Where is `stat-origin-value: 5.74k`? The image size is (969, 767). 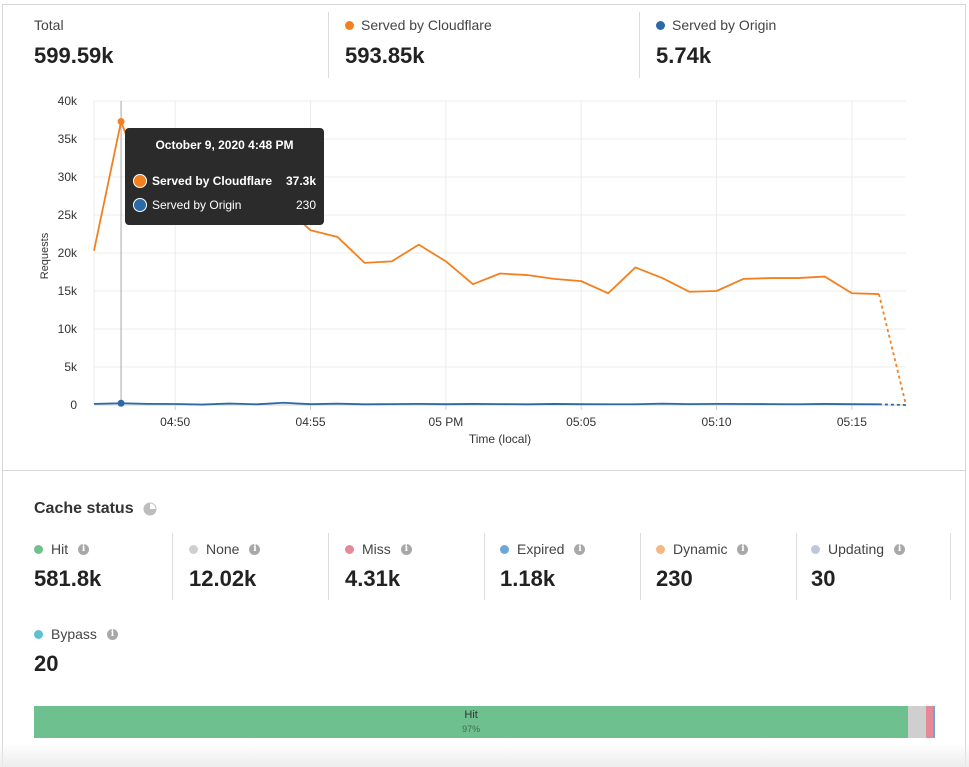 stat-origin-value: 5.74k is located at coordinates (684, 55).